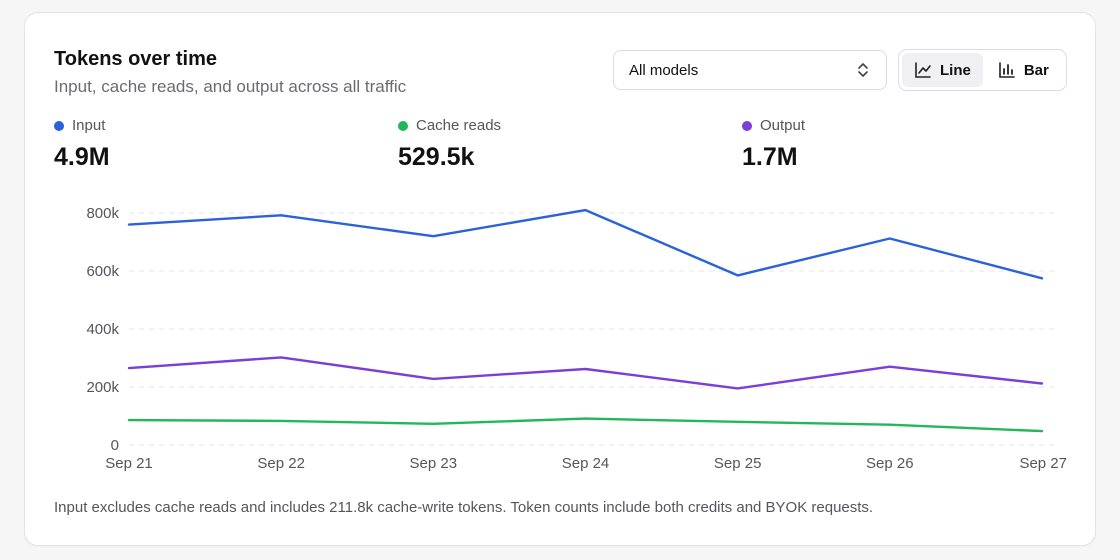 This screenshot has width=1120, height=560. I want to click on y-tick-label-1: 200k, so click(102, 387).